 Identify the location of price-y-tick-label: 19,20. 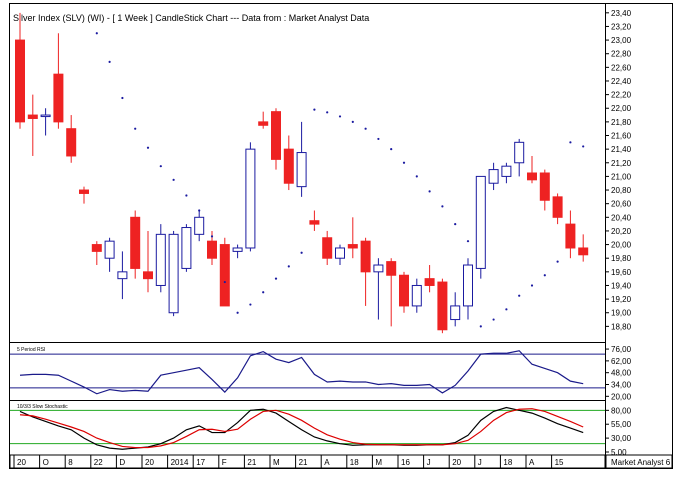
(621, 299).